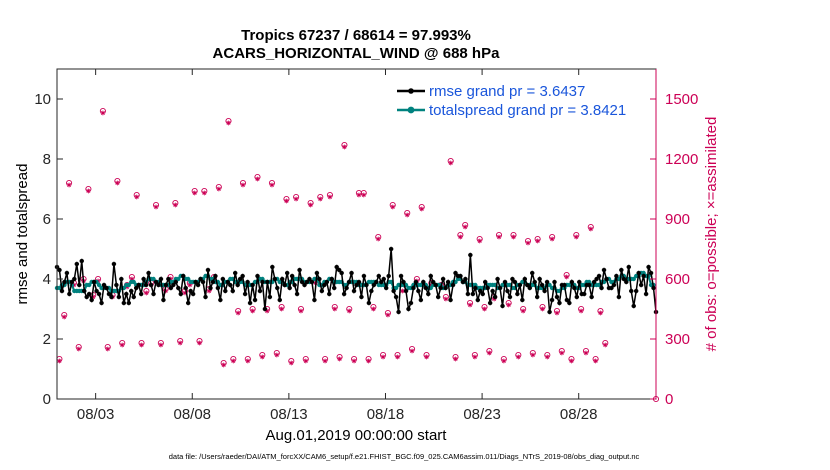 This screenshot has width=830, height=470. What do you see at coordinates (411, 110) in the screenshot?
I see `legend-spread-marker` at bounding box center [411, 110].